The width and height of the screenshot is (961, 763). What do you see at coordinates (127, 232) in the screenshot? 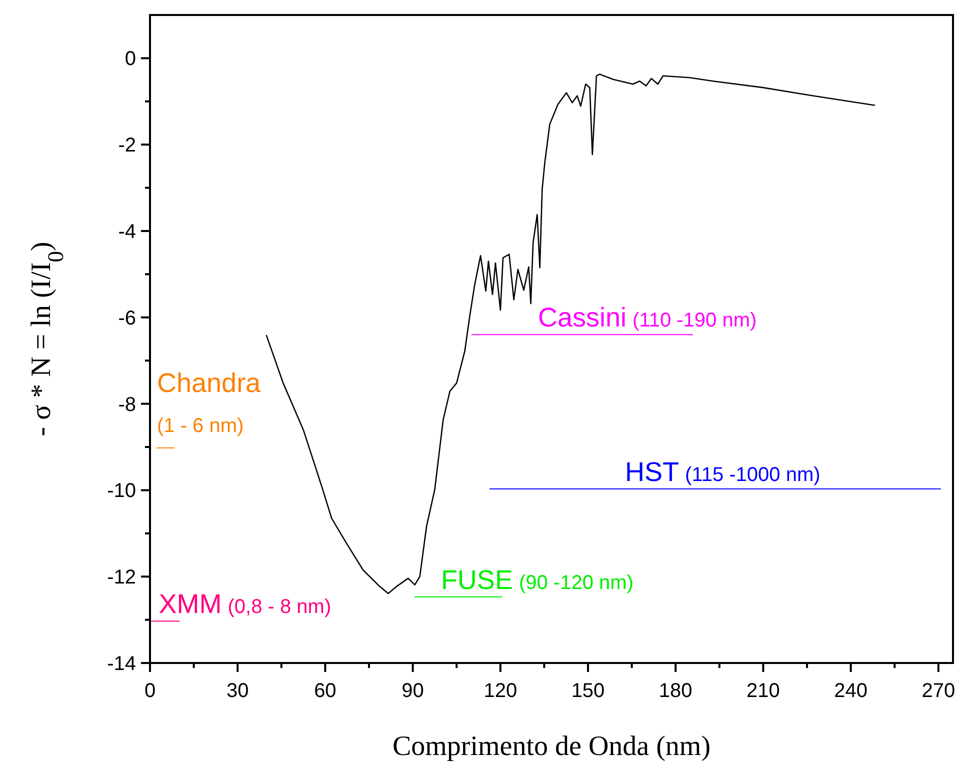
I see `y-tick-label: -4` at bounding box center [127, 232].